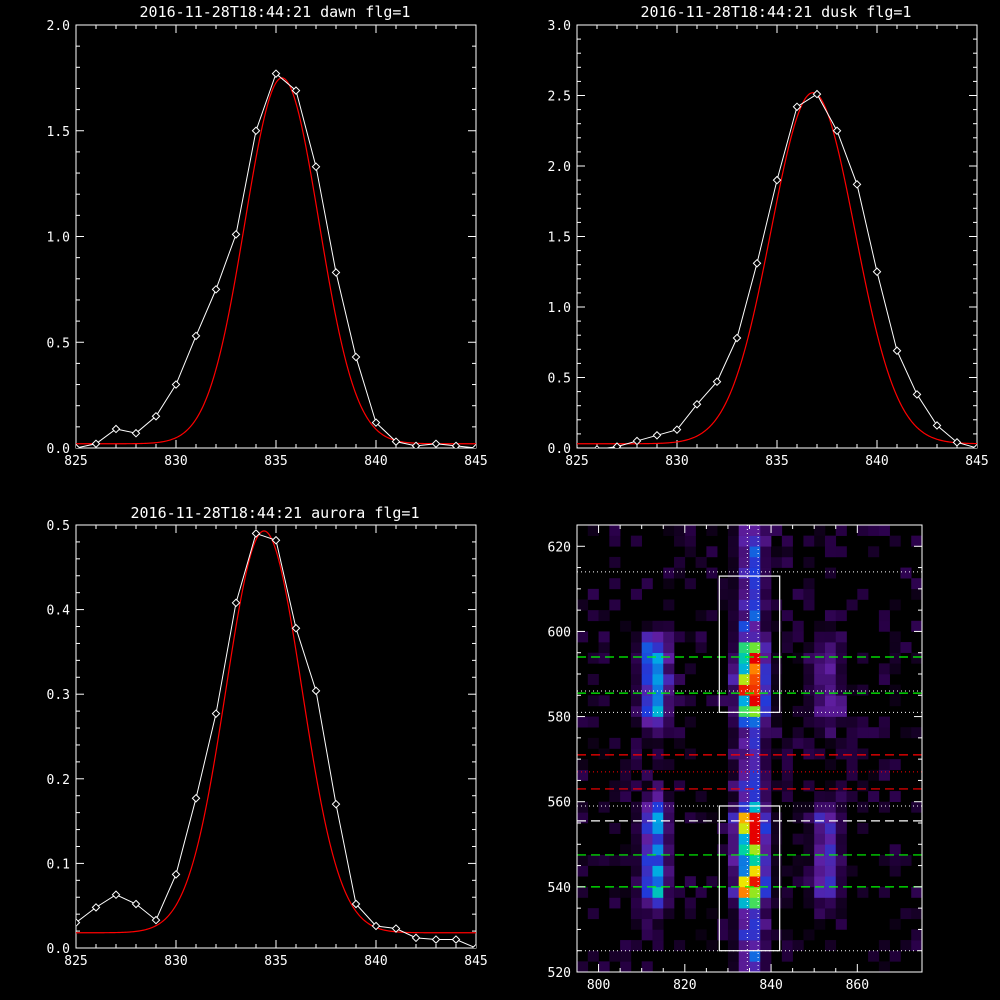 The height and width of the screenshot is (1000, 1000). Describe the element at coordinates (175, 461) in the screenshot. I see `x-tick-label: 830` at that location.